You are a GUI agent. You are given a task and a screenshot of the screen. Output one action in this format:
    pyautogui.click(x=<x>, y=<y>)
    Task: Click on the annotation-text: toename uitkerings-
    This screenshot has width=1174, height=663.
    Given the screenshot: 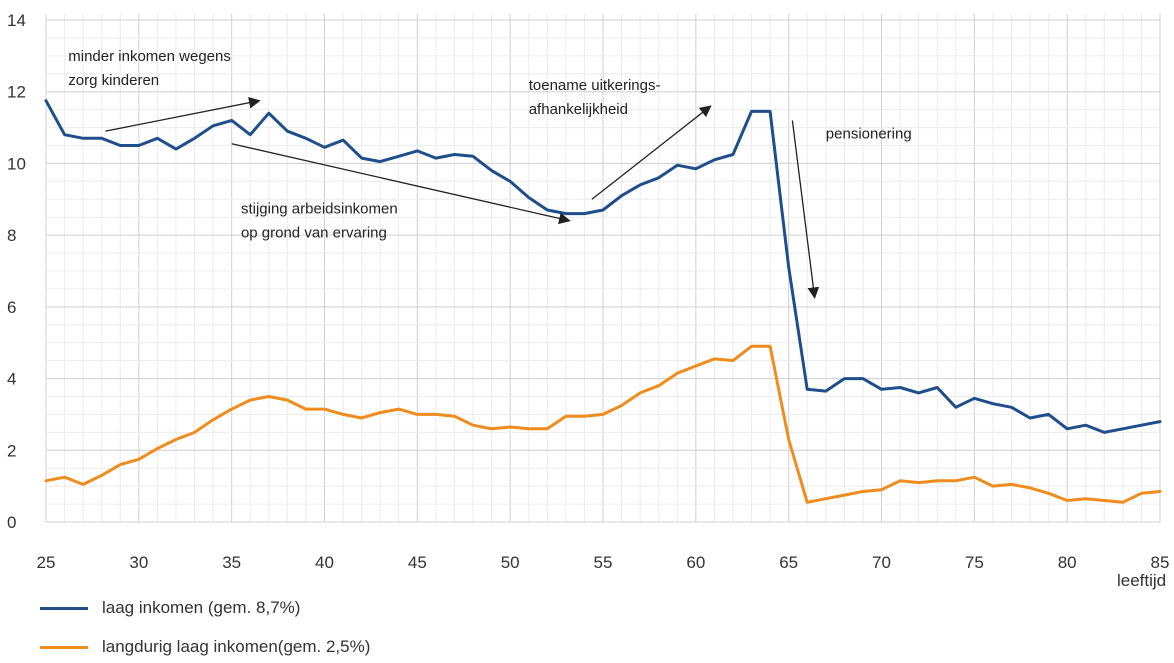 What is the action you would take?
    pyautogui.click(x=595, y=85)
    